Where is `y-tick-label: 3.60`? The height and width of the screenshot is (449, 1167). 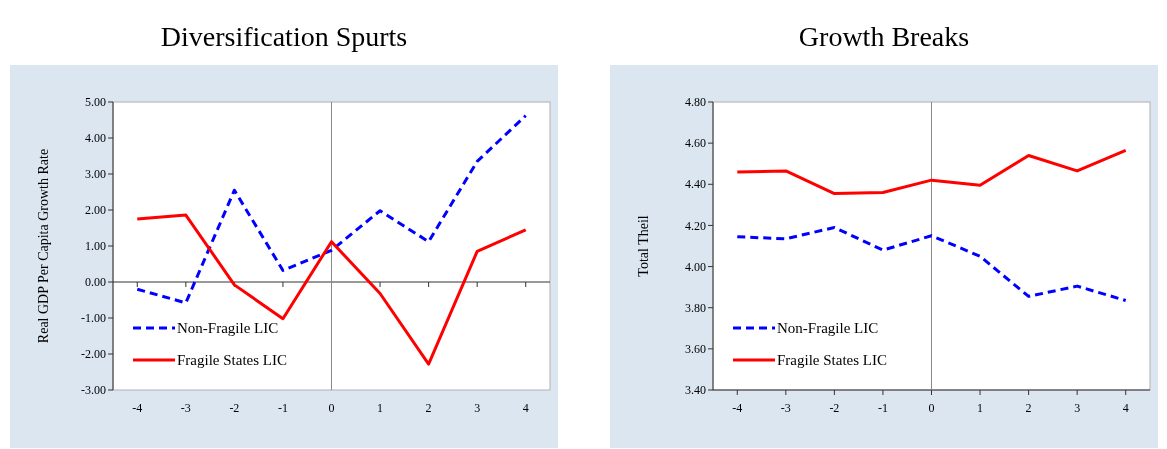
y-tick-label: 3.60 is located at coordinates (695, 349).